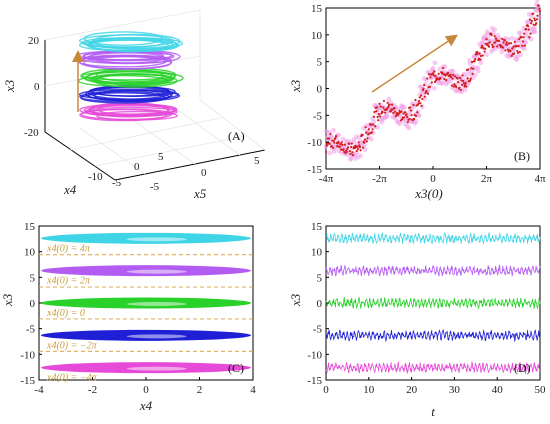 Image resolution: width=550 pixels, height=424 pixels. I want to click on series-group, so click(433, 303).